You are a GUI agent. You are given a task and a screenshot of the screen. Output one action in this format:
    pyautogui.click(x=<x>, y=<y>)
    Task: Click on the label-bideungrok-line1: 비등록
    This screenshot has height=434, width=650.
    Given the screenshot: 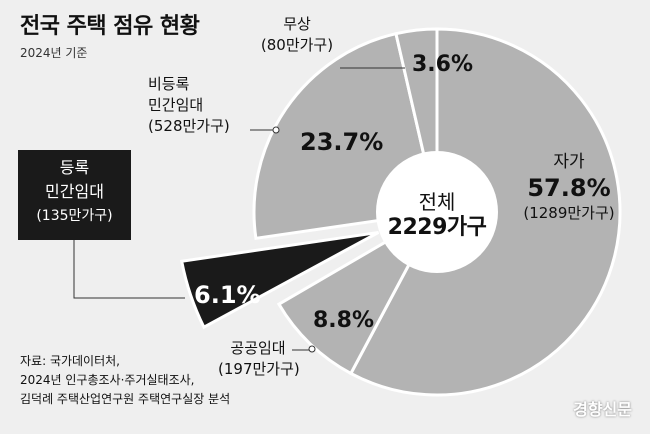 What is the action you would take?
    pyautogui.click(x=169, y=84)
    